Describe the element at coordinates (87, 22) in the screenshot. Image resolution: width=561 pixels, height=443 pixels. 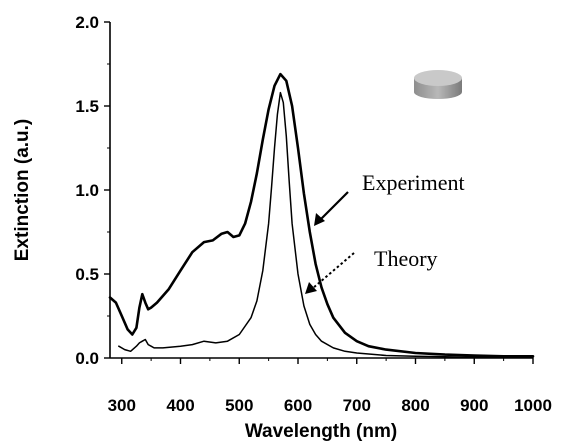
I see `y-tick-label: 2.0` at that location.